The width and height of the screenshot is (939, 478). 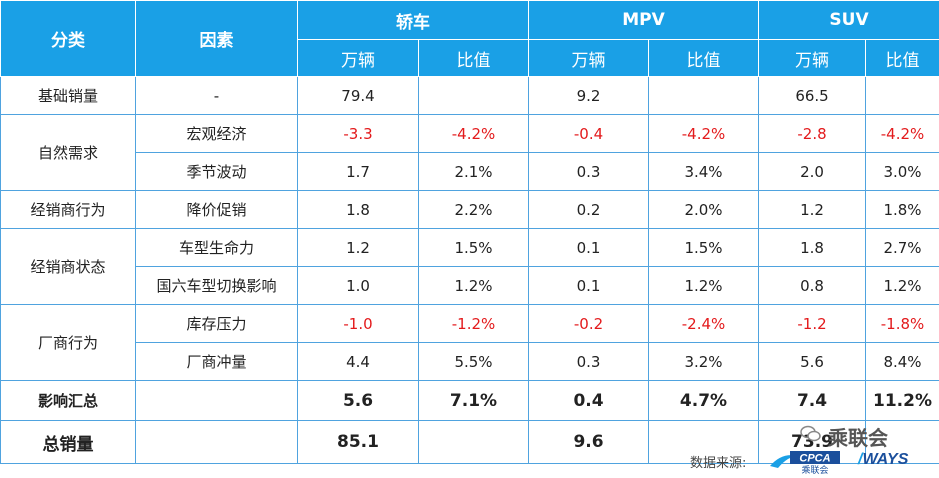 What do you see at coordinates (358, 361) in the screenshot?
I see `cell-value: 4.4` at bounding box center [358, 361].